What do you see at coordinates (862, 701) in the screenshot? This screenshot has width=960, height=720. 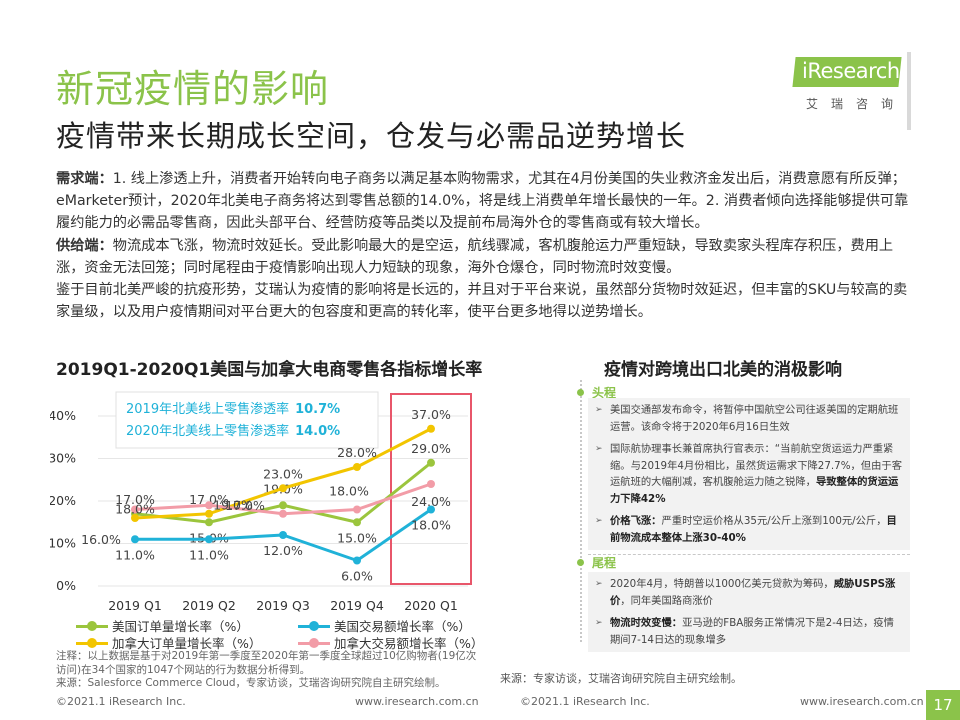 I see `footer-url-right: www.iresearch.com.cn` at bounding box center [862, 701].